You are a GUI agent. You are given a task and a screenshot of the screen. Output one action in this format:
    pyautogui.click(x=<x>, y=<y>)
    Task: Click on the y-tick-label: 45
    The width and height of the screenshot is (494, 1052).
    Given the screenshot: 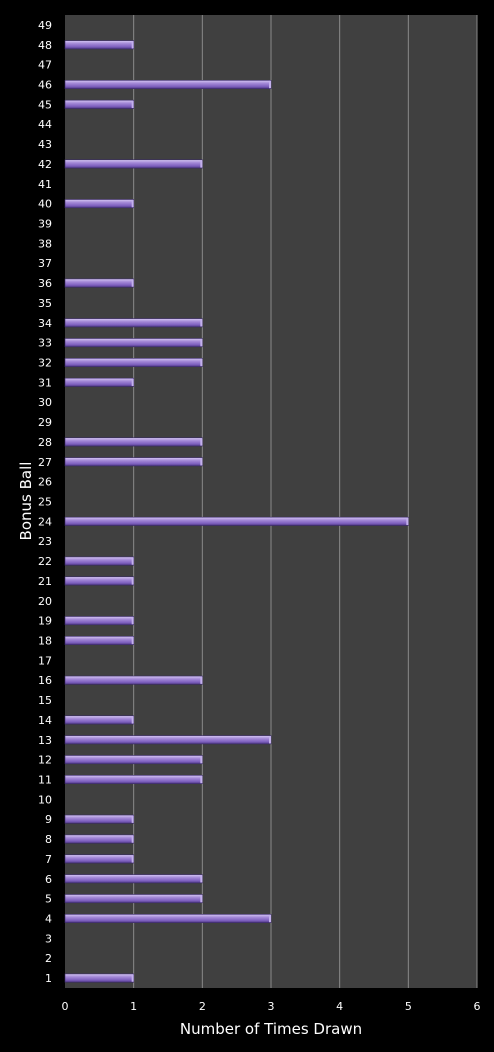 What is the action you would take?
    pyautogui.click(x=45, y=104)
    